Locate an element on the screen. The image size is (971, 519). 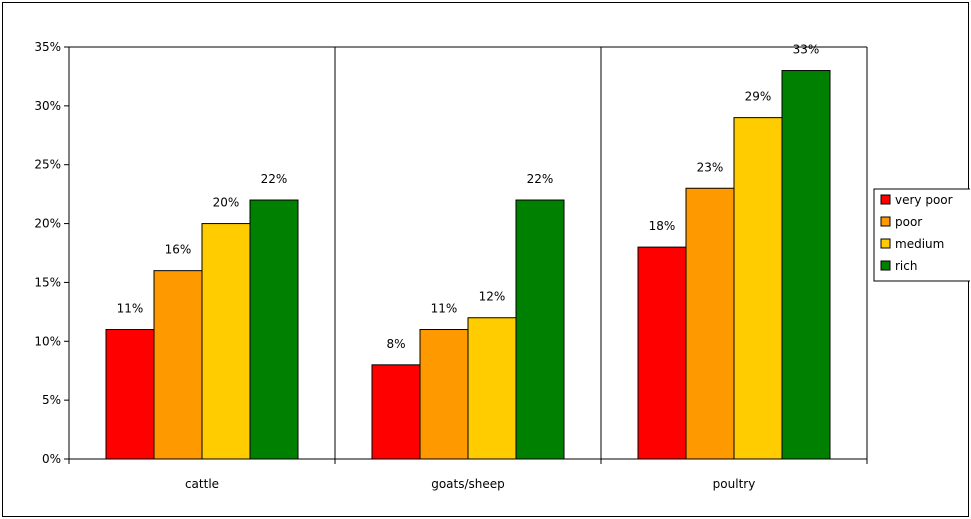
x-category-label: goats/sheep is located at coordinates (468, 484).